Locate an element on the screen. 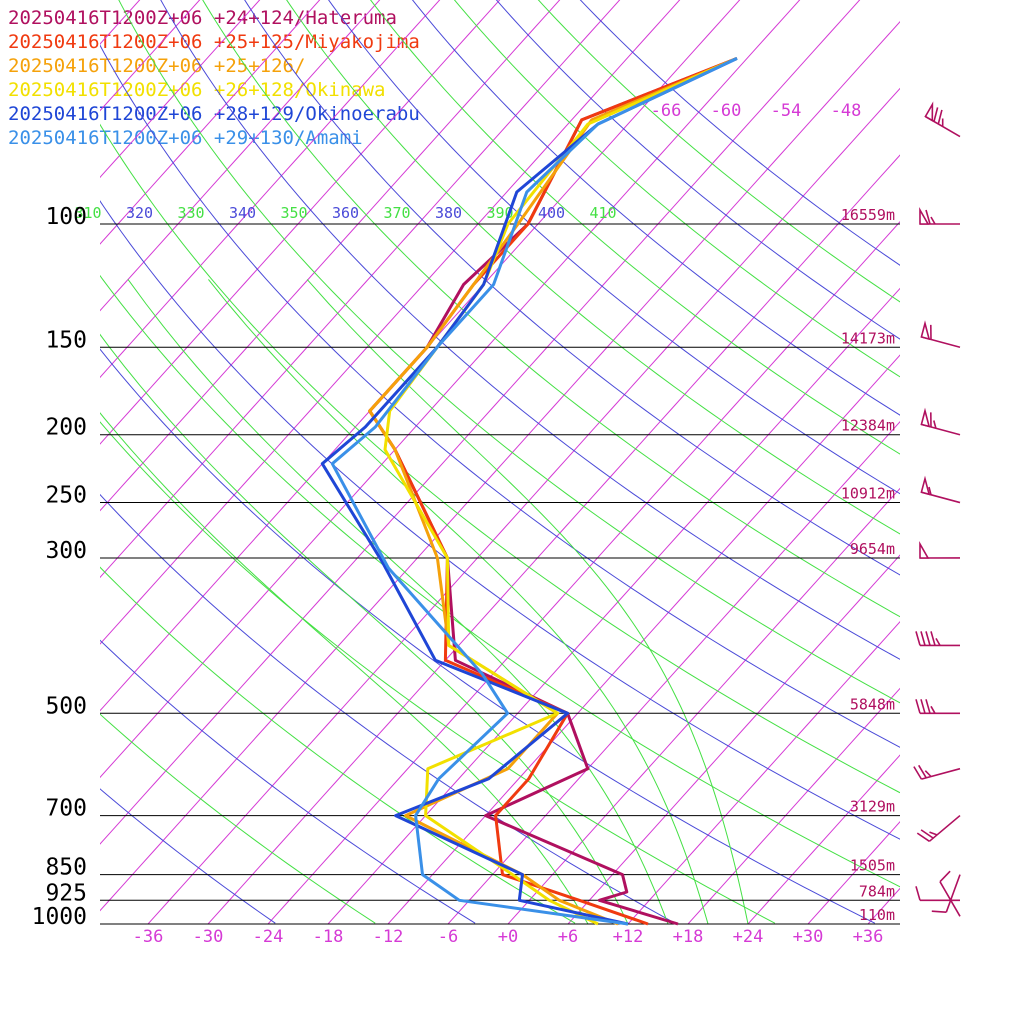 The height and width of the screenshot is (1024, 1024). pressure-label: 1000 is located at coordinates (59, 917).